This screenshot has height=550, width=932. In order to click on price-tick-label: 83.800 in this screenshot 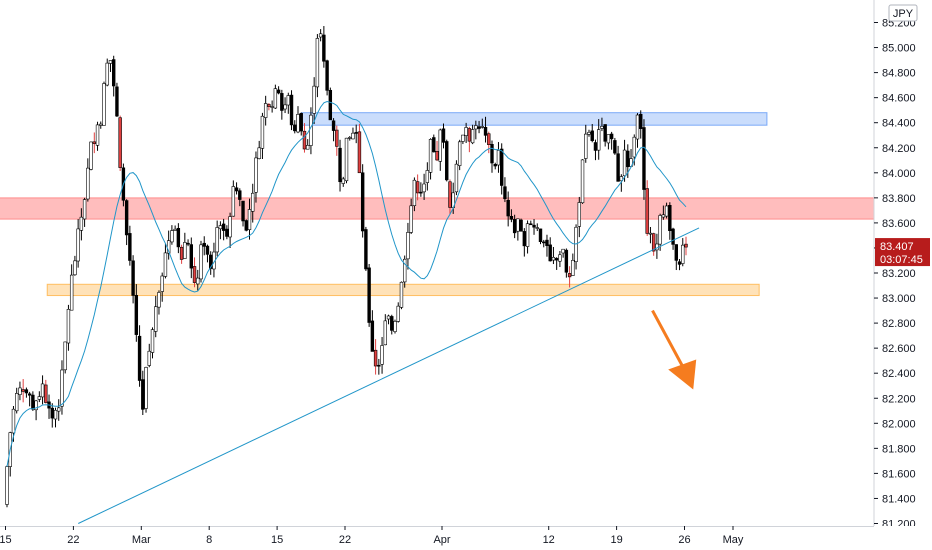, I will do `click(899, 199)`.